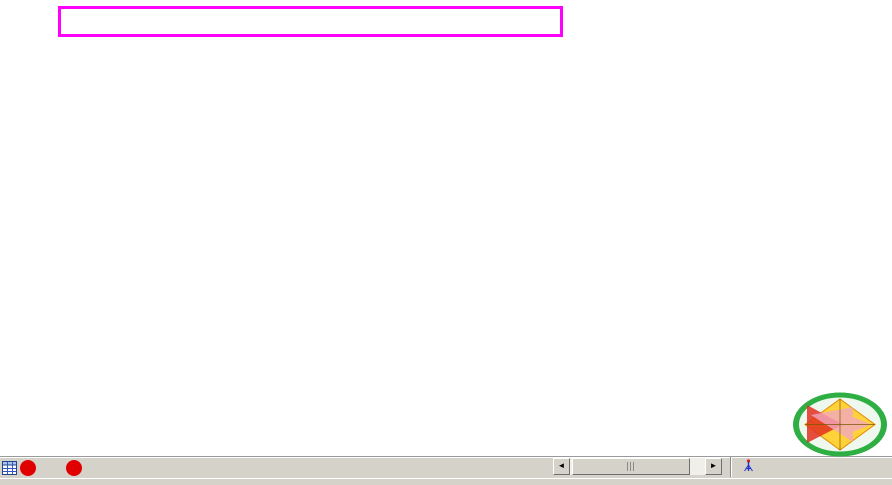 This screenshot has height=485, width=892. I want to click on shanghai-market-icon, so click(28, 467).